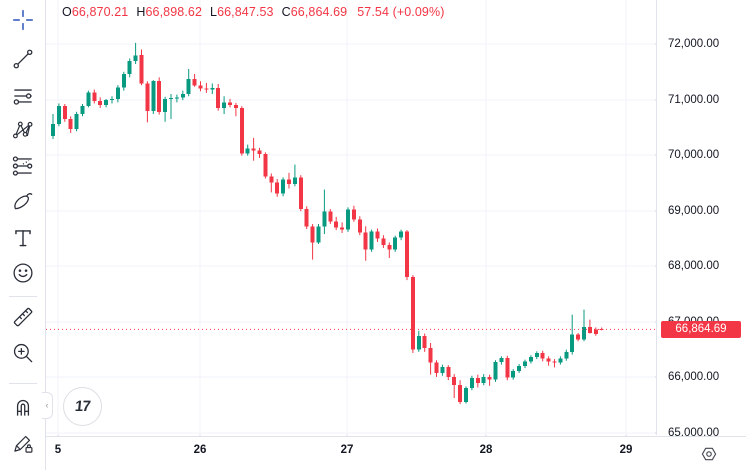  What do you see at coordinates (173, 12) in the screenshot?
I see `legend-high-value: 66,898.62` at bounding box center [173, 12].